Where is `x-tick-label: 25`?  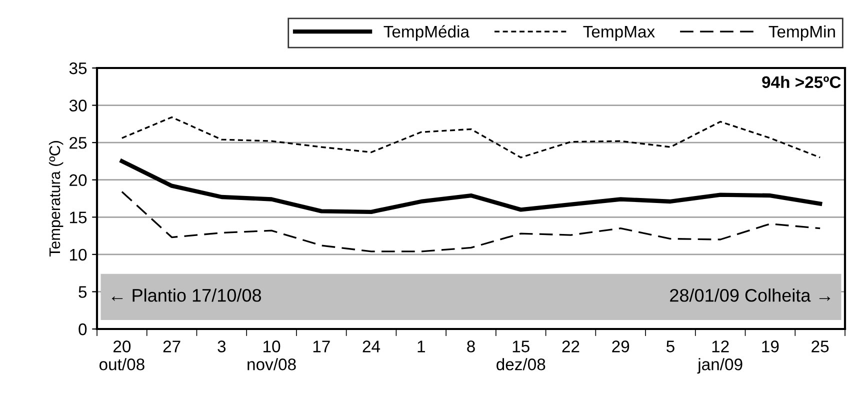
x-tick-label: 25 is located at coordinates (820, 346).